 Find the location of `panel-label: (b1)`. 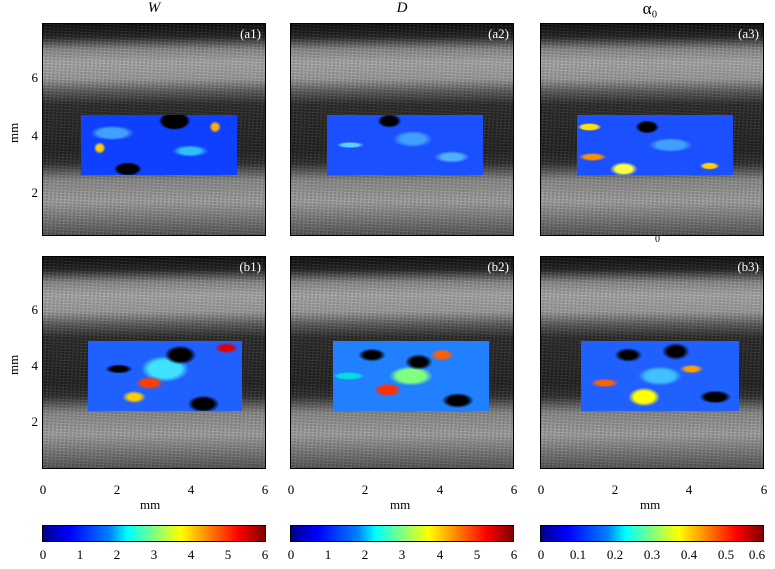

panel-label: (b1) is located at coordinates (250, 266).